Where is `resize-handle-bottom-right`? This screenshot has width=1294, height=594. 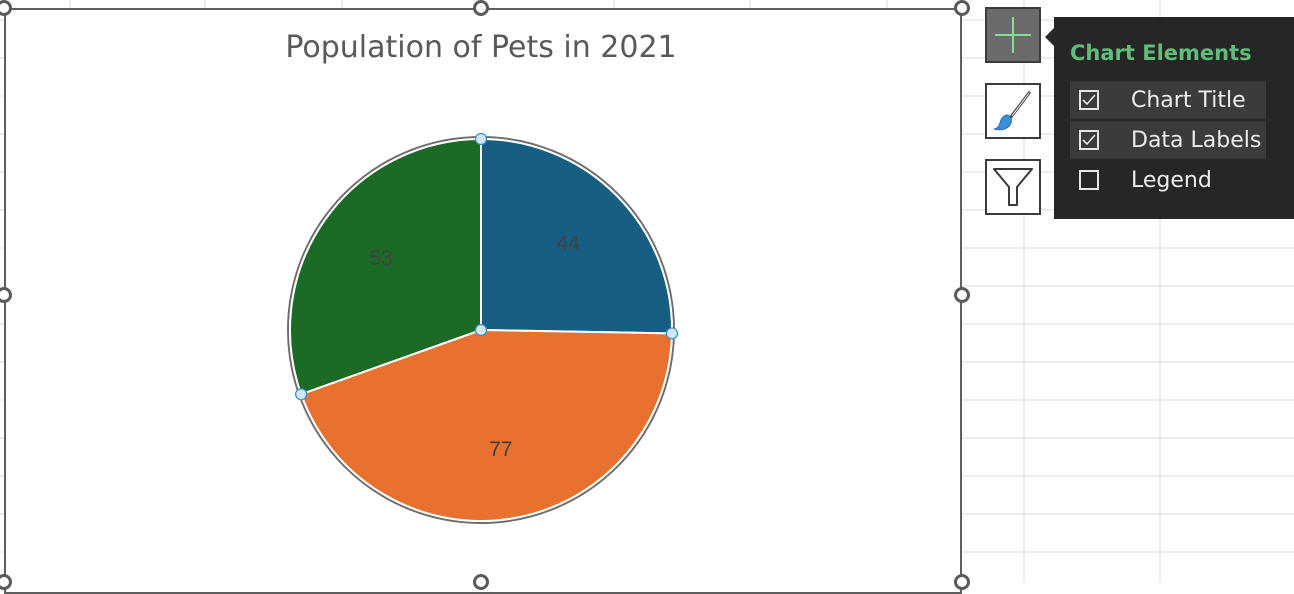 resize-handle-bottom-right is located at coordinates (962, 582).